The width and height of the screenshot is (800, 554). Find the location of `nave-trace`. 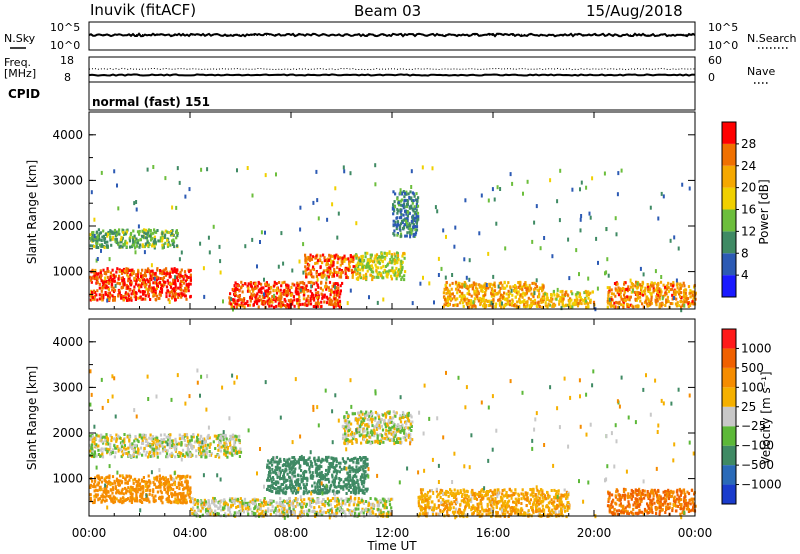

nave-trace is located at coordinates (392, 69).